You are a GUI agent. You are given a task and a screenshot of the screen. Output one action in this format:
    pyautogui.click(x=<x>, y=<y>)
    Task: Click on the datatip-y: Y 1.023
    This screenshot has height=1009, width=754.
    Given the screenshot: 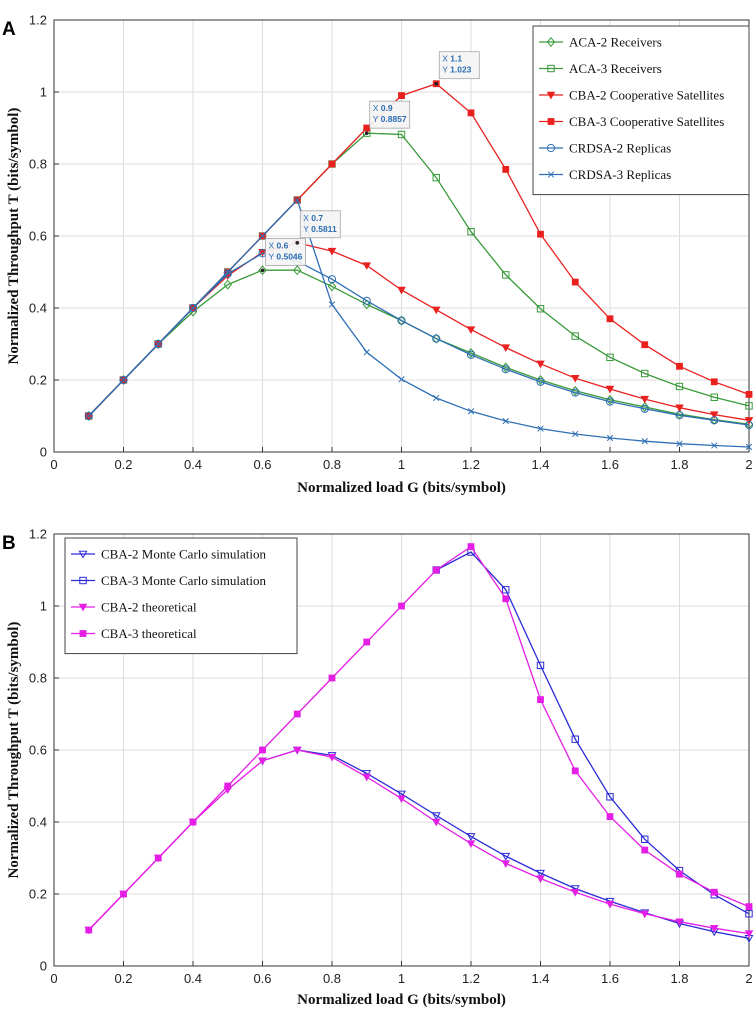 What is the action you would take?
    pyautogui.click(x=456, y=70)
    